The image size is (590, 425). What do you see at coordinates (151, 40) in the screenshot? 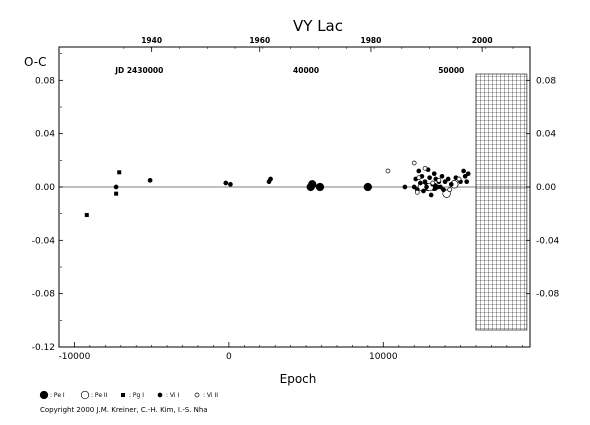
I see `top-year-label: 1940` at bounding box center [151, 40].